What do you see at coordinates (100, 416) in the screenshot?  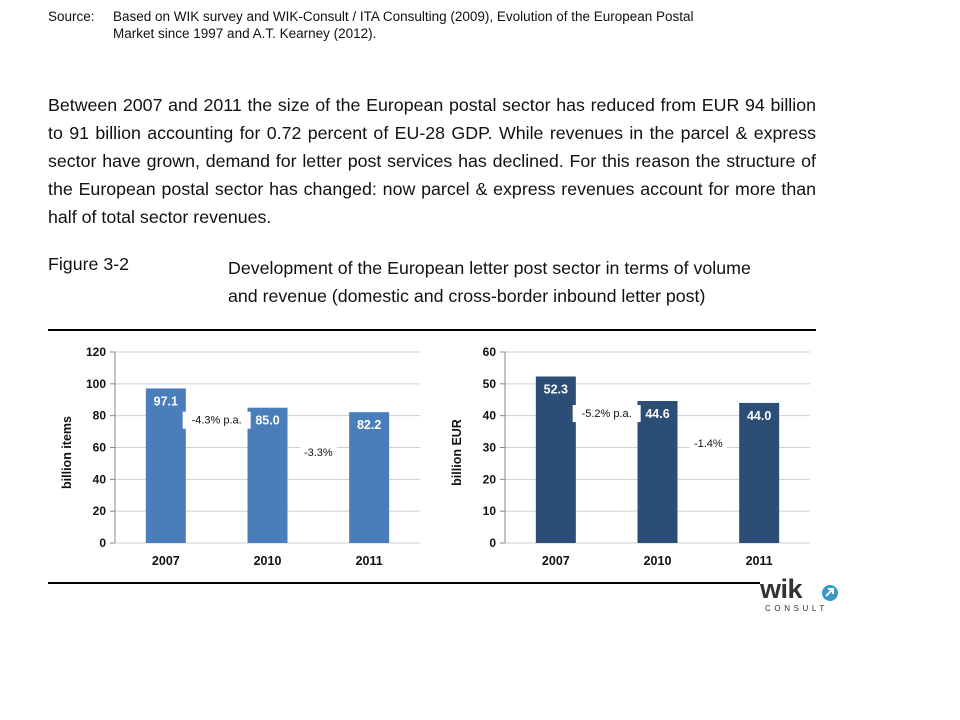 I see `y-tick-label: 80` at bounding box center [100, 416].